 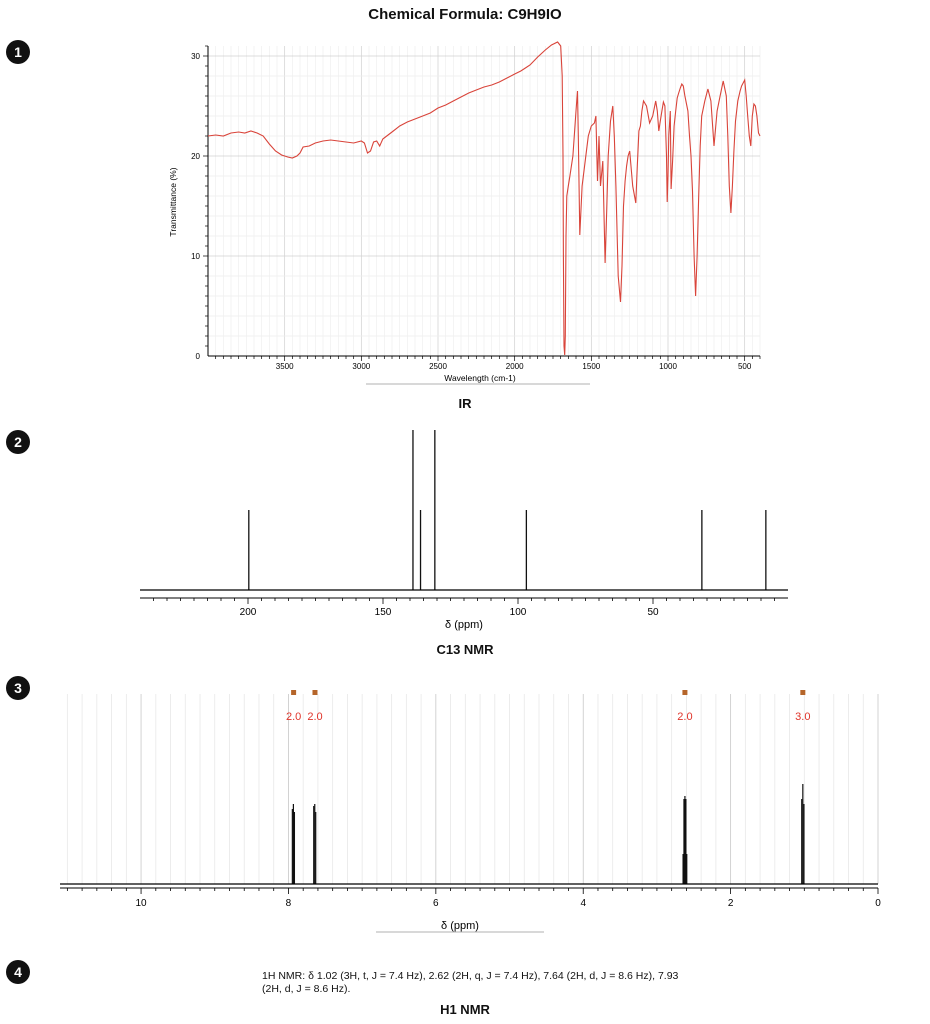 What do you see at coordinates (289, 903) in the screenshot?
I see `h1-x-tick-label: 8` at bounding box center [289, 903].